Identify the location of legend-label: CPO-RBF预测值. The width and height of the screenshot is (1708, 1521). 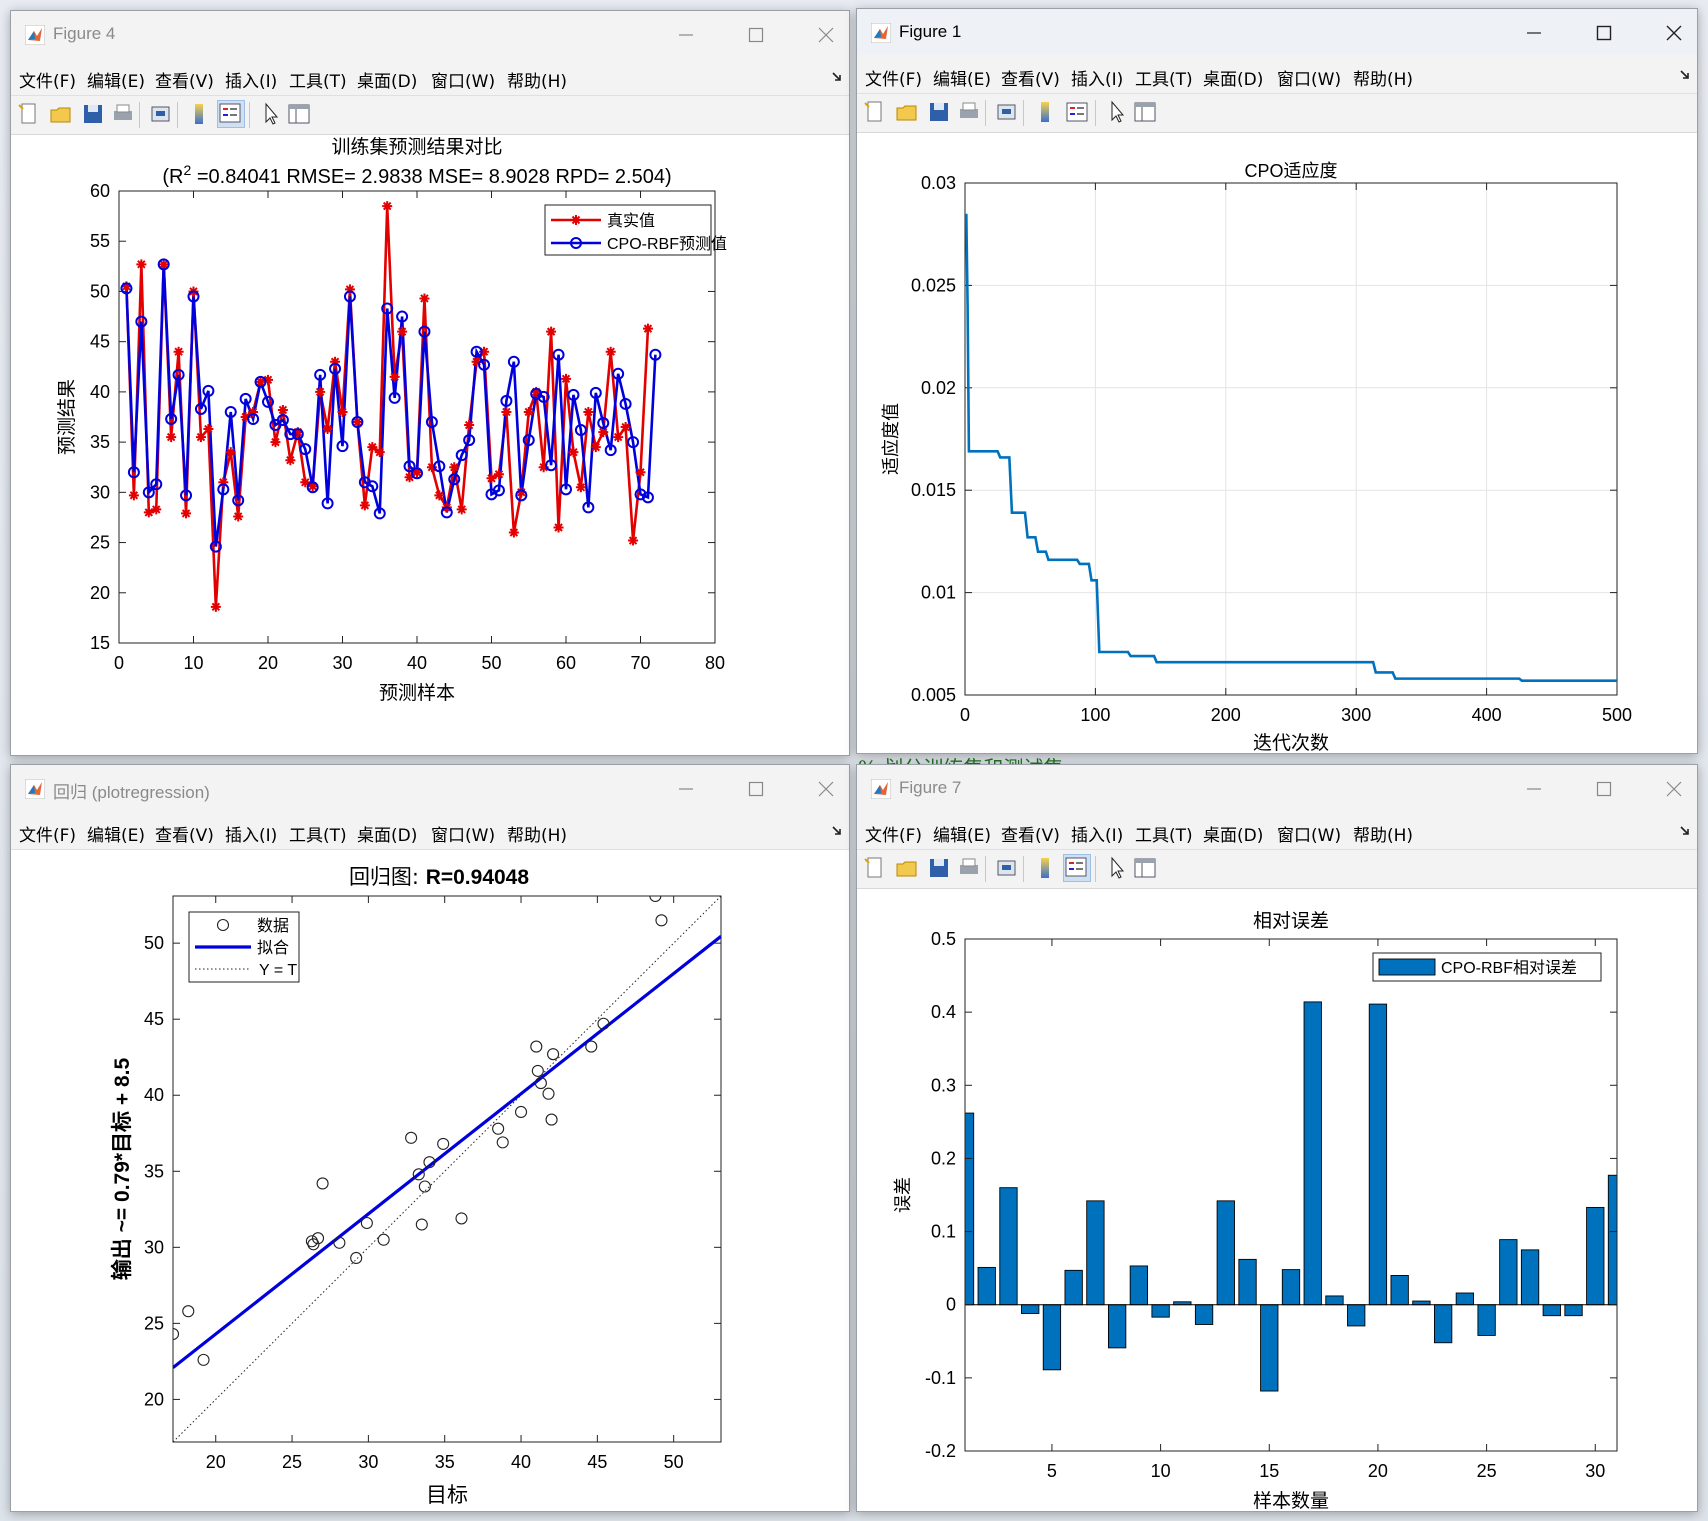
(667, 244).